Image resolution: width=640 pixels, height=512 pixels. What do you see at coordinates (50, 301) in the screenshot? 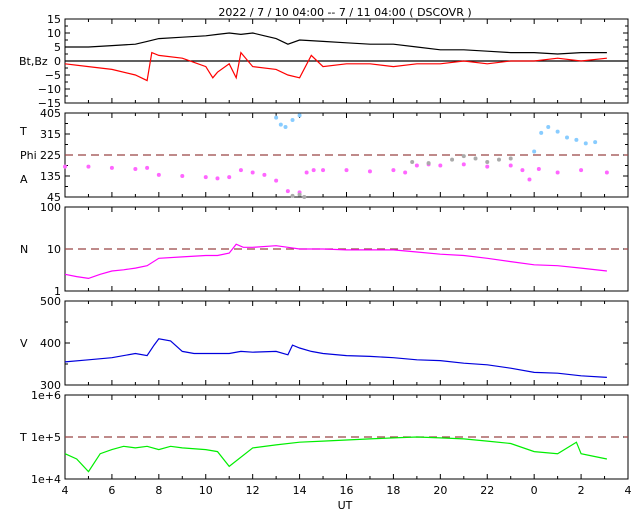
I see `y-tick-label: 500` at bounding box center [50, 301].